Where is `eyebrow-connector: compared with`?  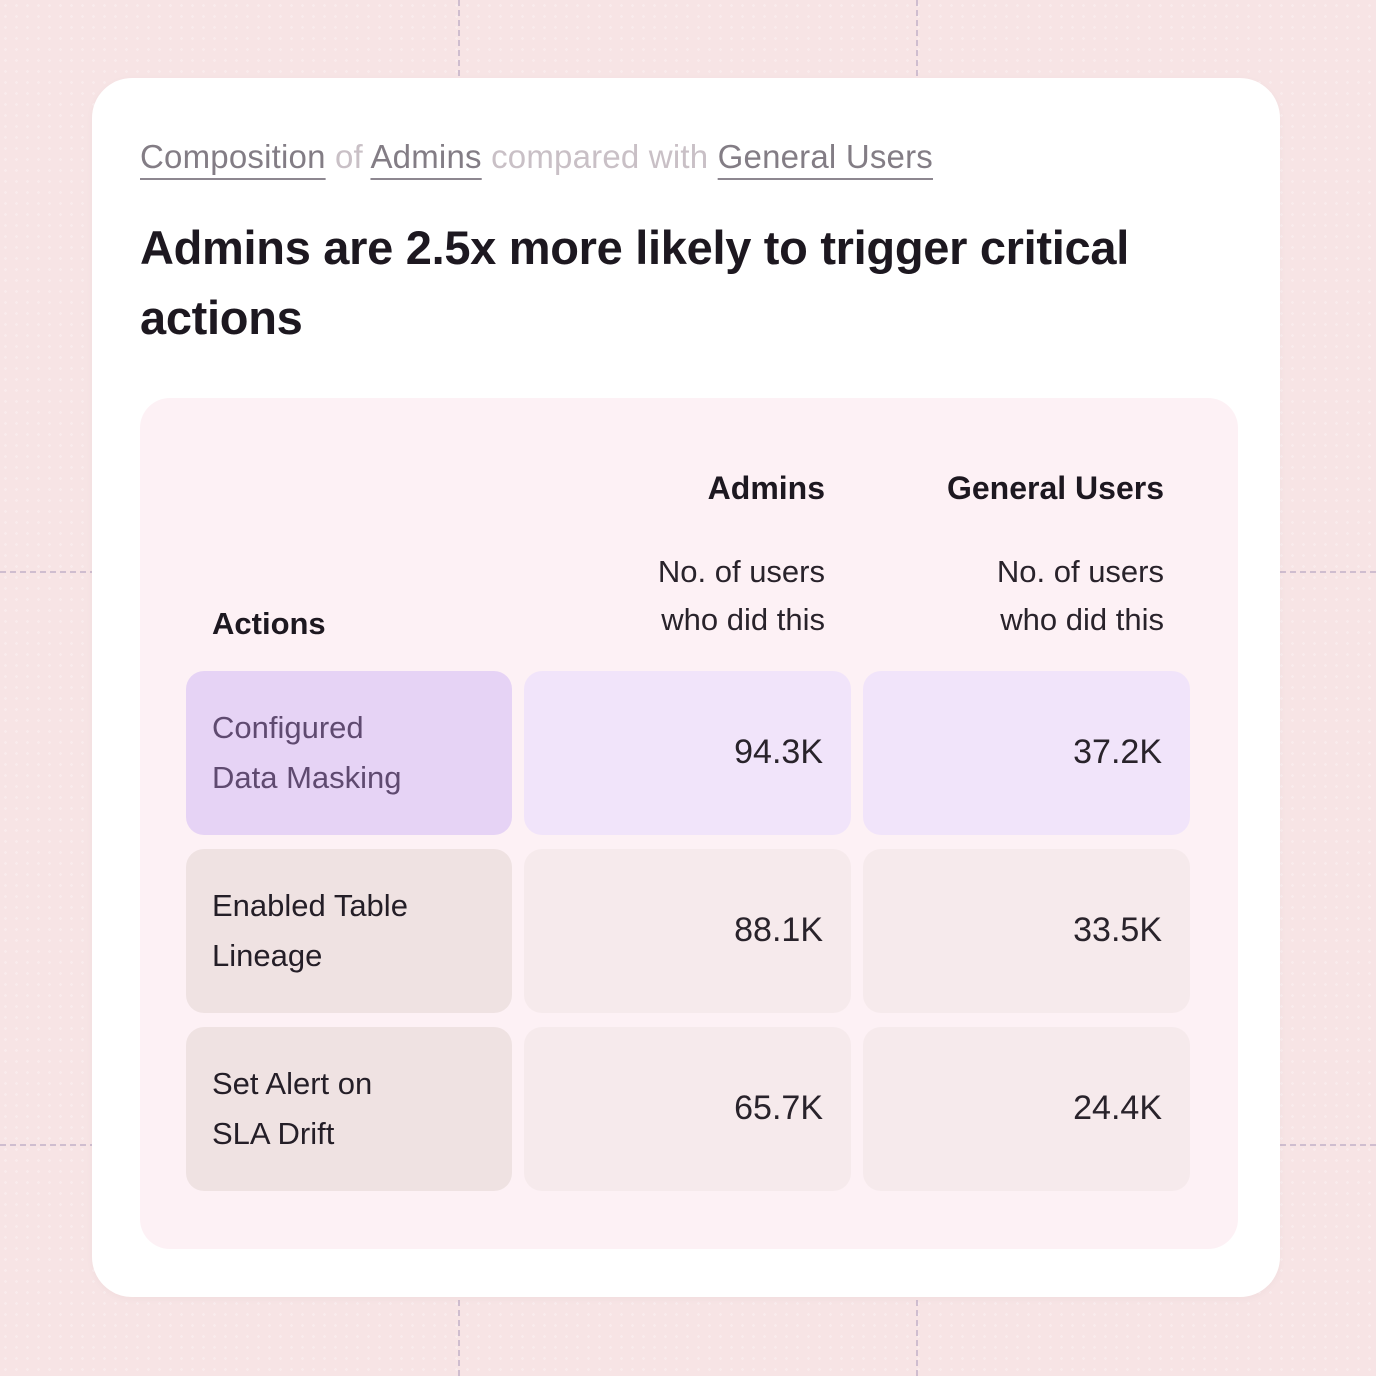 eyebrow-connector: compared with is located at coordinates (599, 156).